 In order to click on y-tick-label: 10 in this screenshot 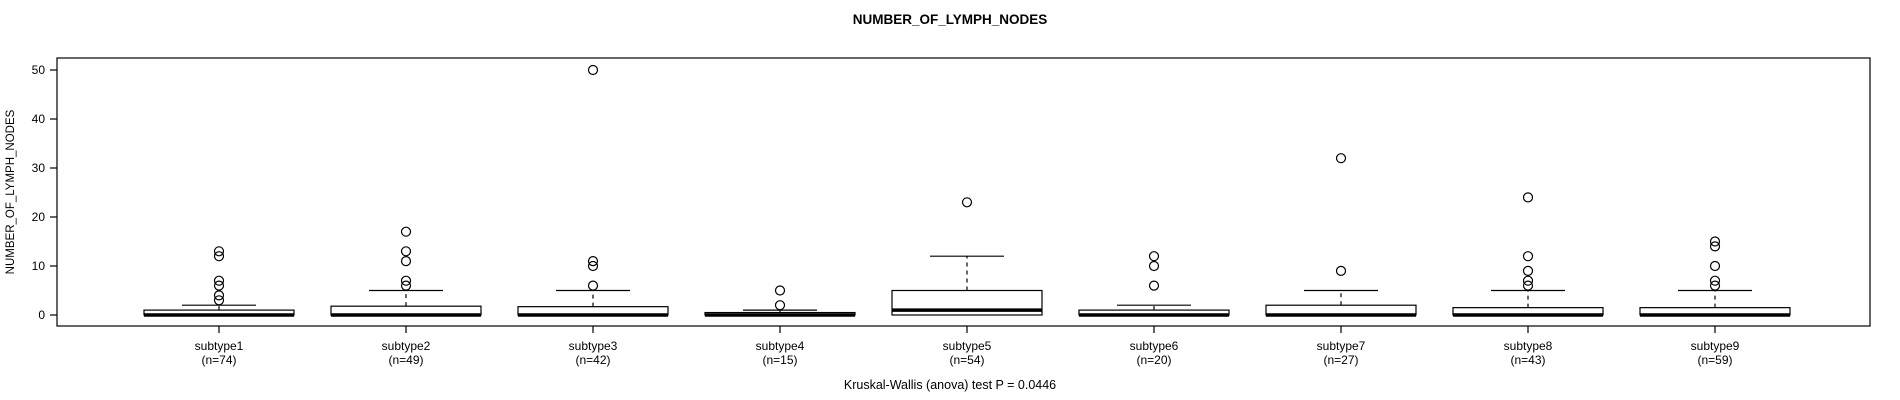, I will do `click(39, 266)`.